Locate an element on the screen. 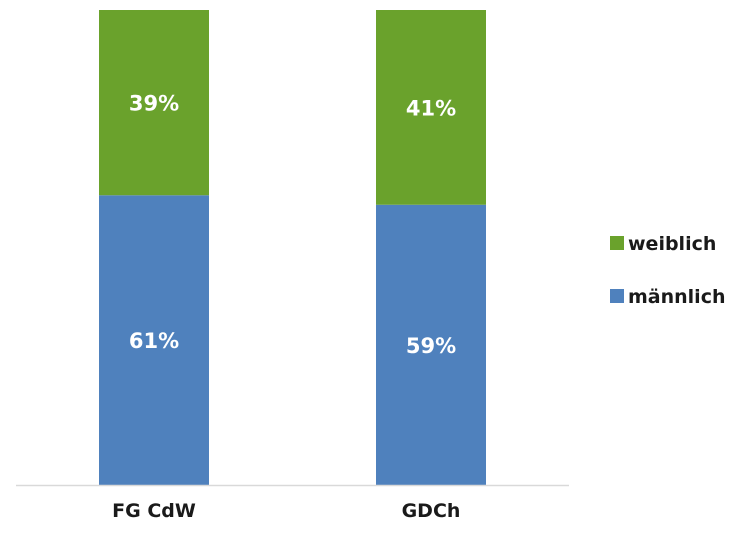 This screenshot has width=754, height=534. legend-swatch-weiblich is located at coordinates (617, 243).